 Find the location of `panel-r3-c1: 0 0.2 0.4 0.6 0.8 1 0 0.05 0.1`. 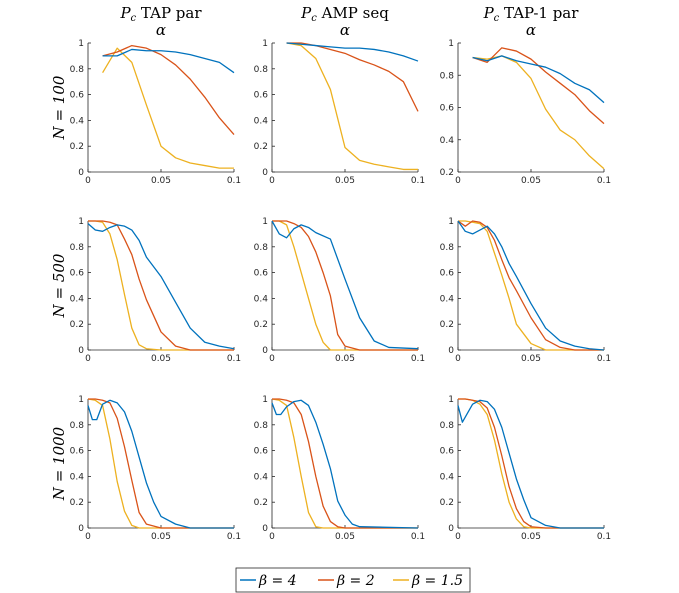

panel-r3-c1: 0 0.2 0.4 0.6 0.8 1 0 0.05 0.1 is located at coordinates (155, 468).